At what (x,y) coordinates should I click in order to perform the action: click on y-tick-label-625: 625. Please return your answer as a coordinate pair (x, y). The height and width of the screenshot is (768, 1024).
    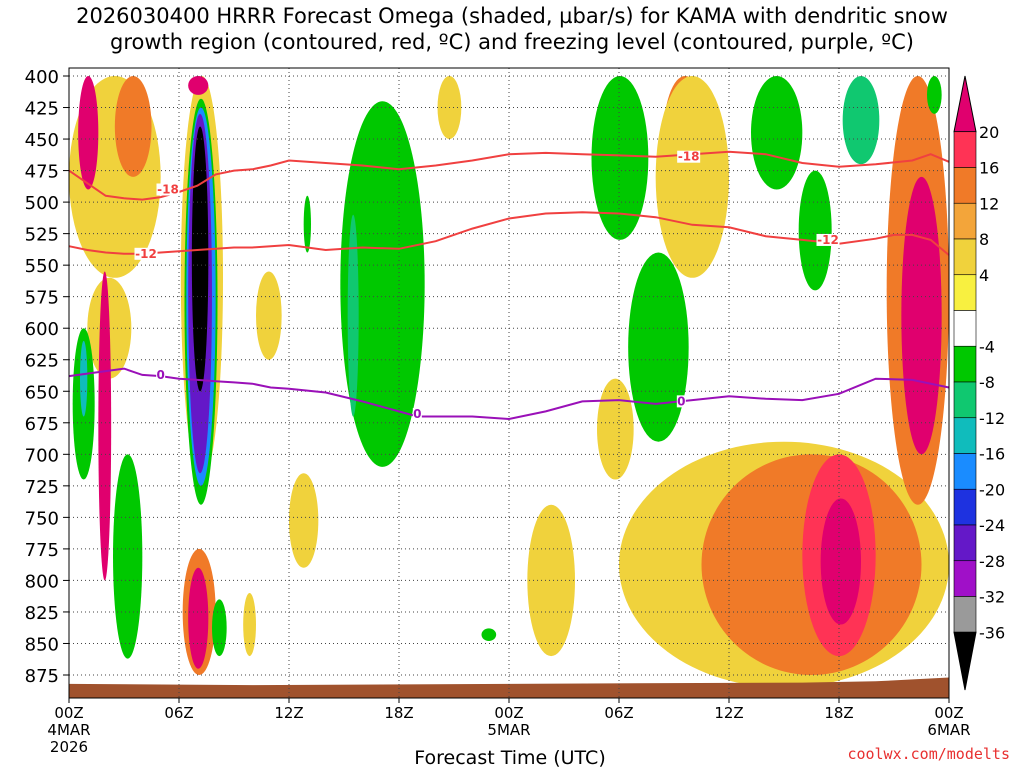
    Looking at the image, I should click on (42, 361).